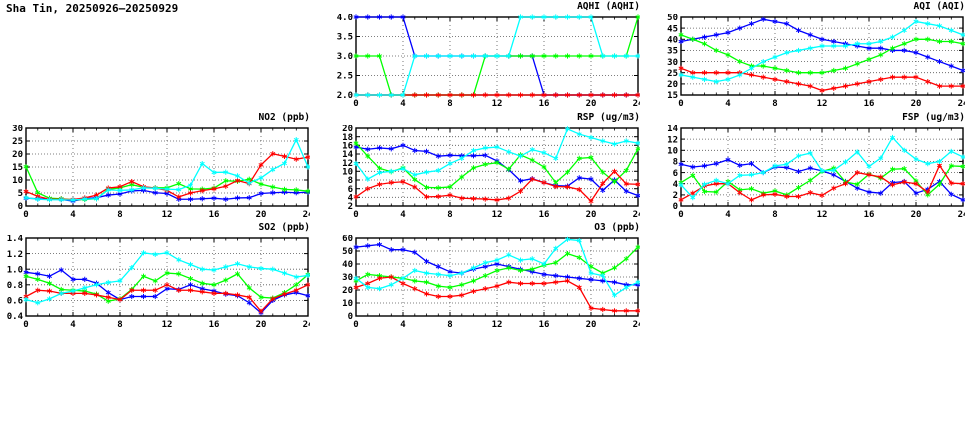 The width and height of the screenshot is (975, 447). Describe the element at coordinates (672, 96) in the screenshot. I see `y-tick-label: 15` at that location.